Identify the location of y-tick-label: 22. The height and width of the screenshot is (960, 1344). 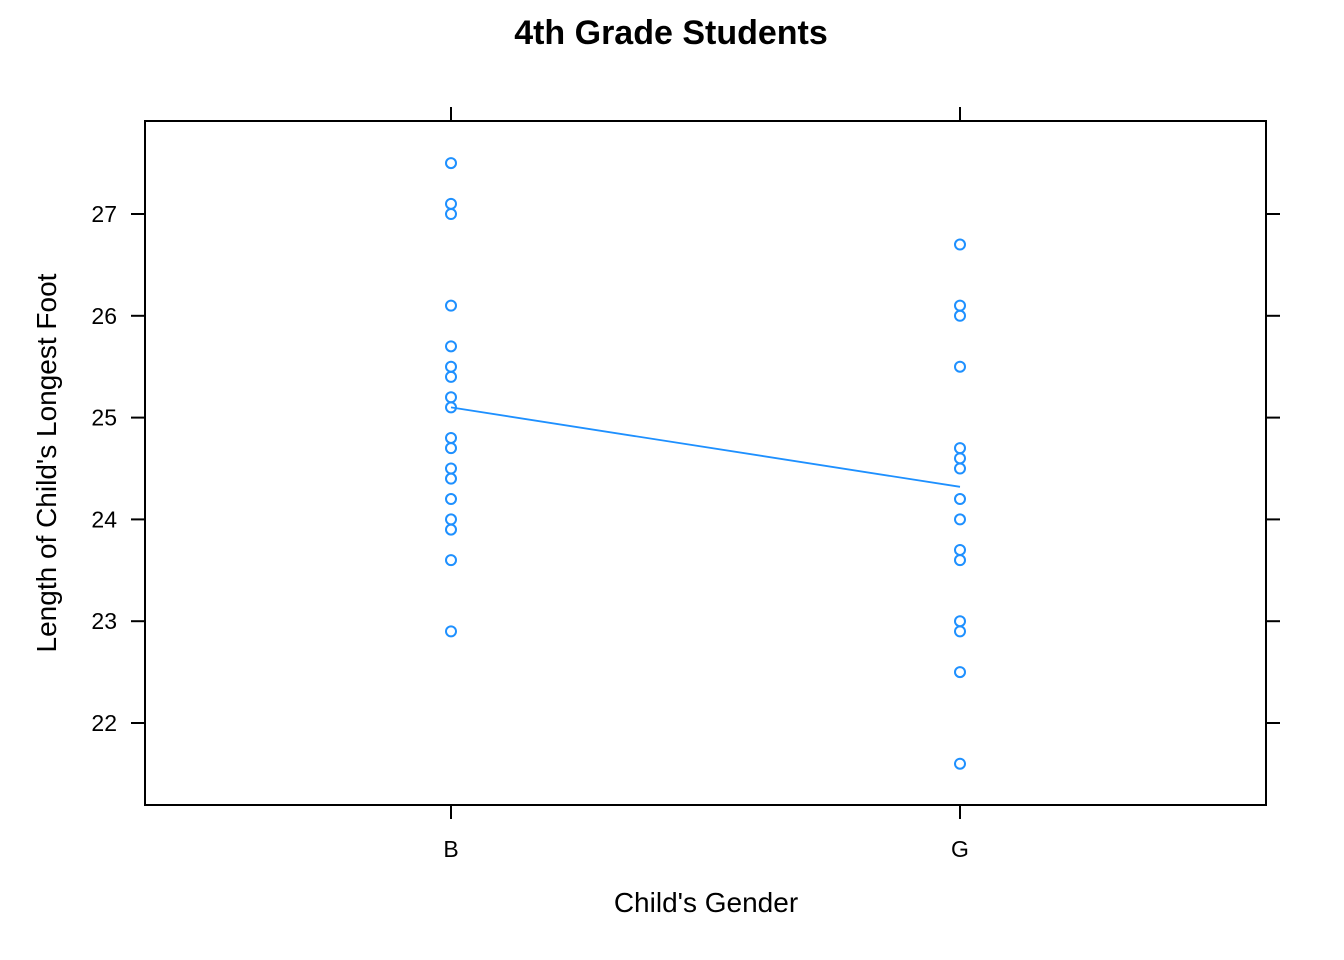
(104, 723).